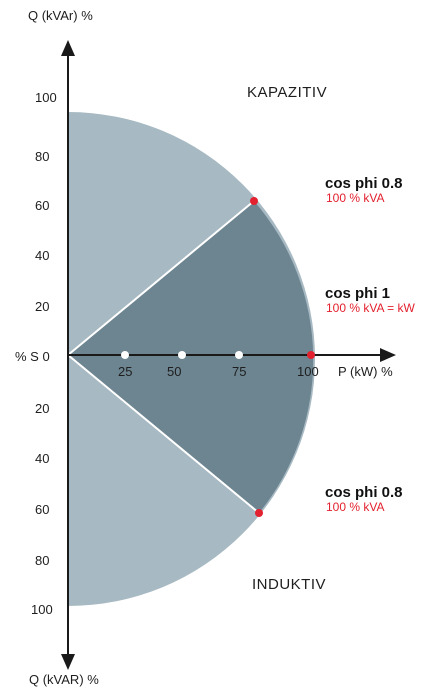 This screenshot has width=442, height=691. What do you see at coordinates (364, 183) in the screenshot?
I see `annotation-capacitive-title: cos phi 0.8` at bounding box center [364, 183].